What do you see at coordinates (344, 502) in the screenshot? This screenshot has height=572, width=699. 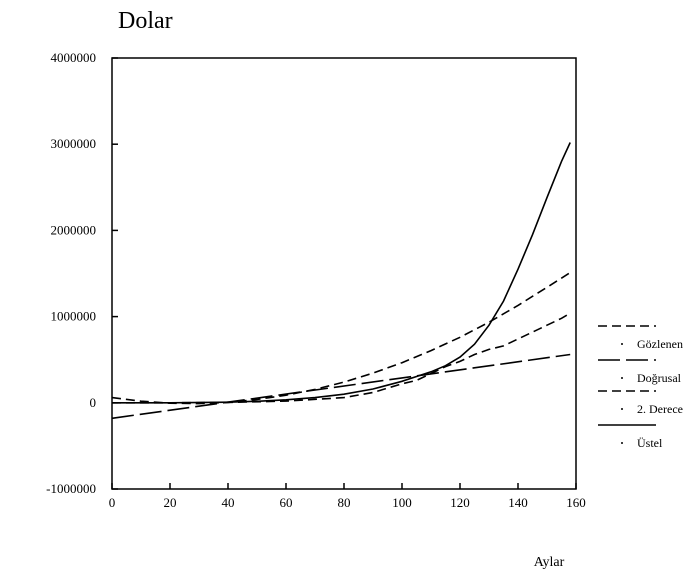 I see `x-tick-label: 80` at bounding box center [344, 502].